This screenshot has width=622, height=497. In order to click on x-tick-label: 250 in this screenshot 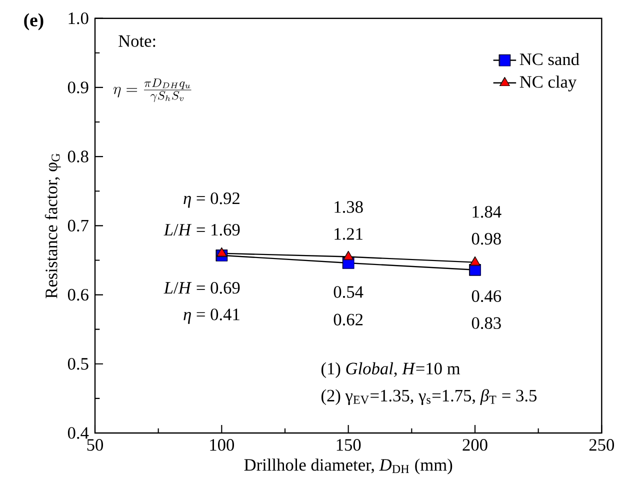, I will do `click(601, 445)`.